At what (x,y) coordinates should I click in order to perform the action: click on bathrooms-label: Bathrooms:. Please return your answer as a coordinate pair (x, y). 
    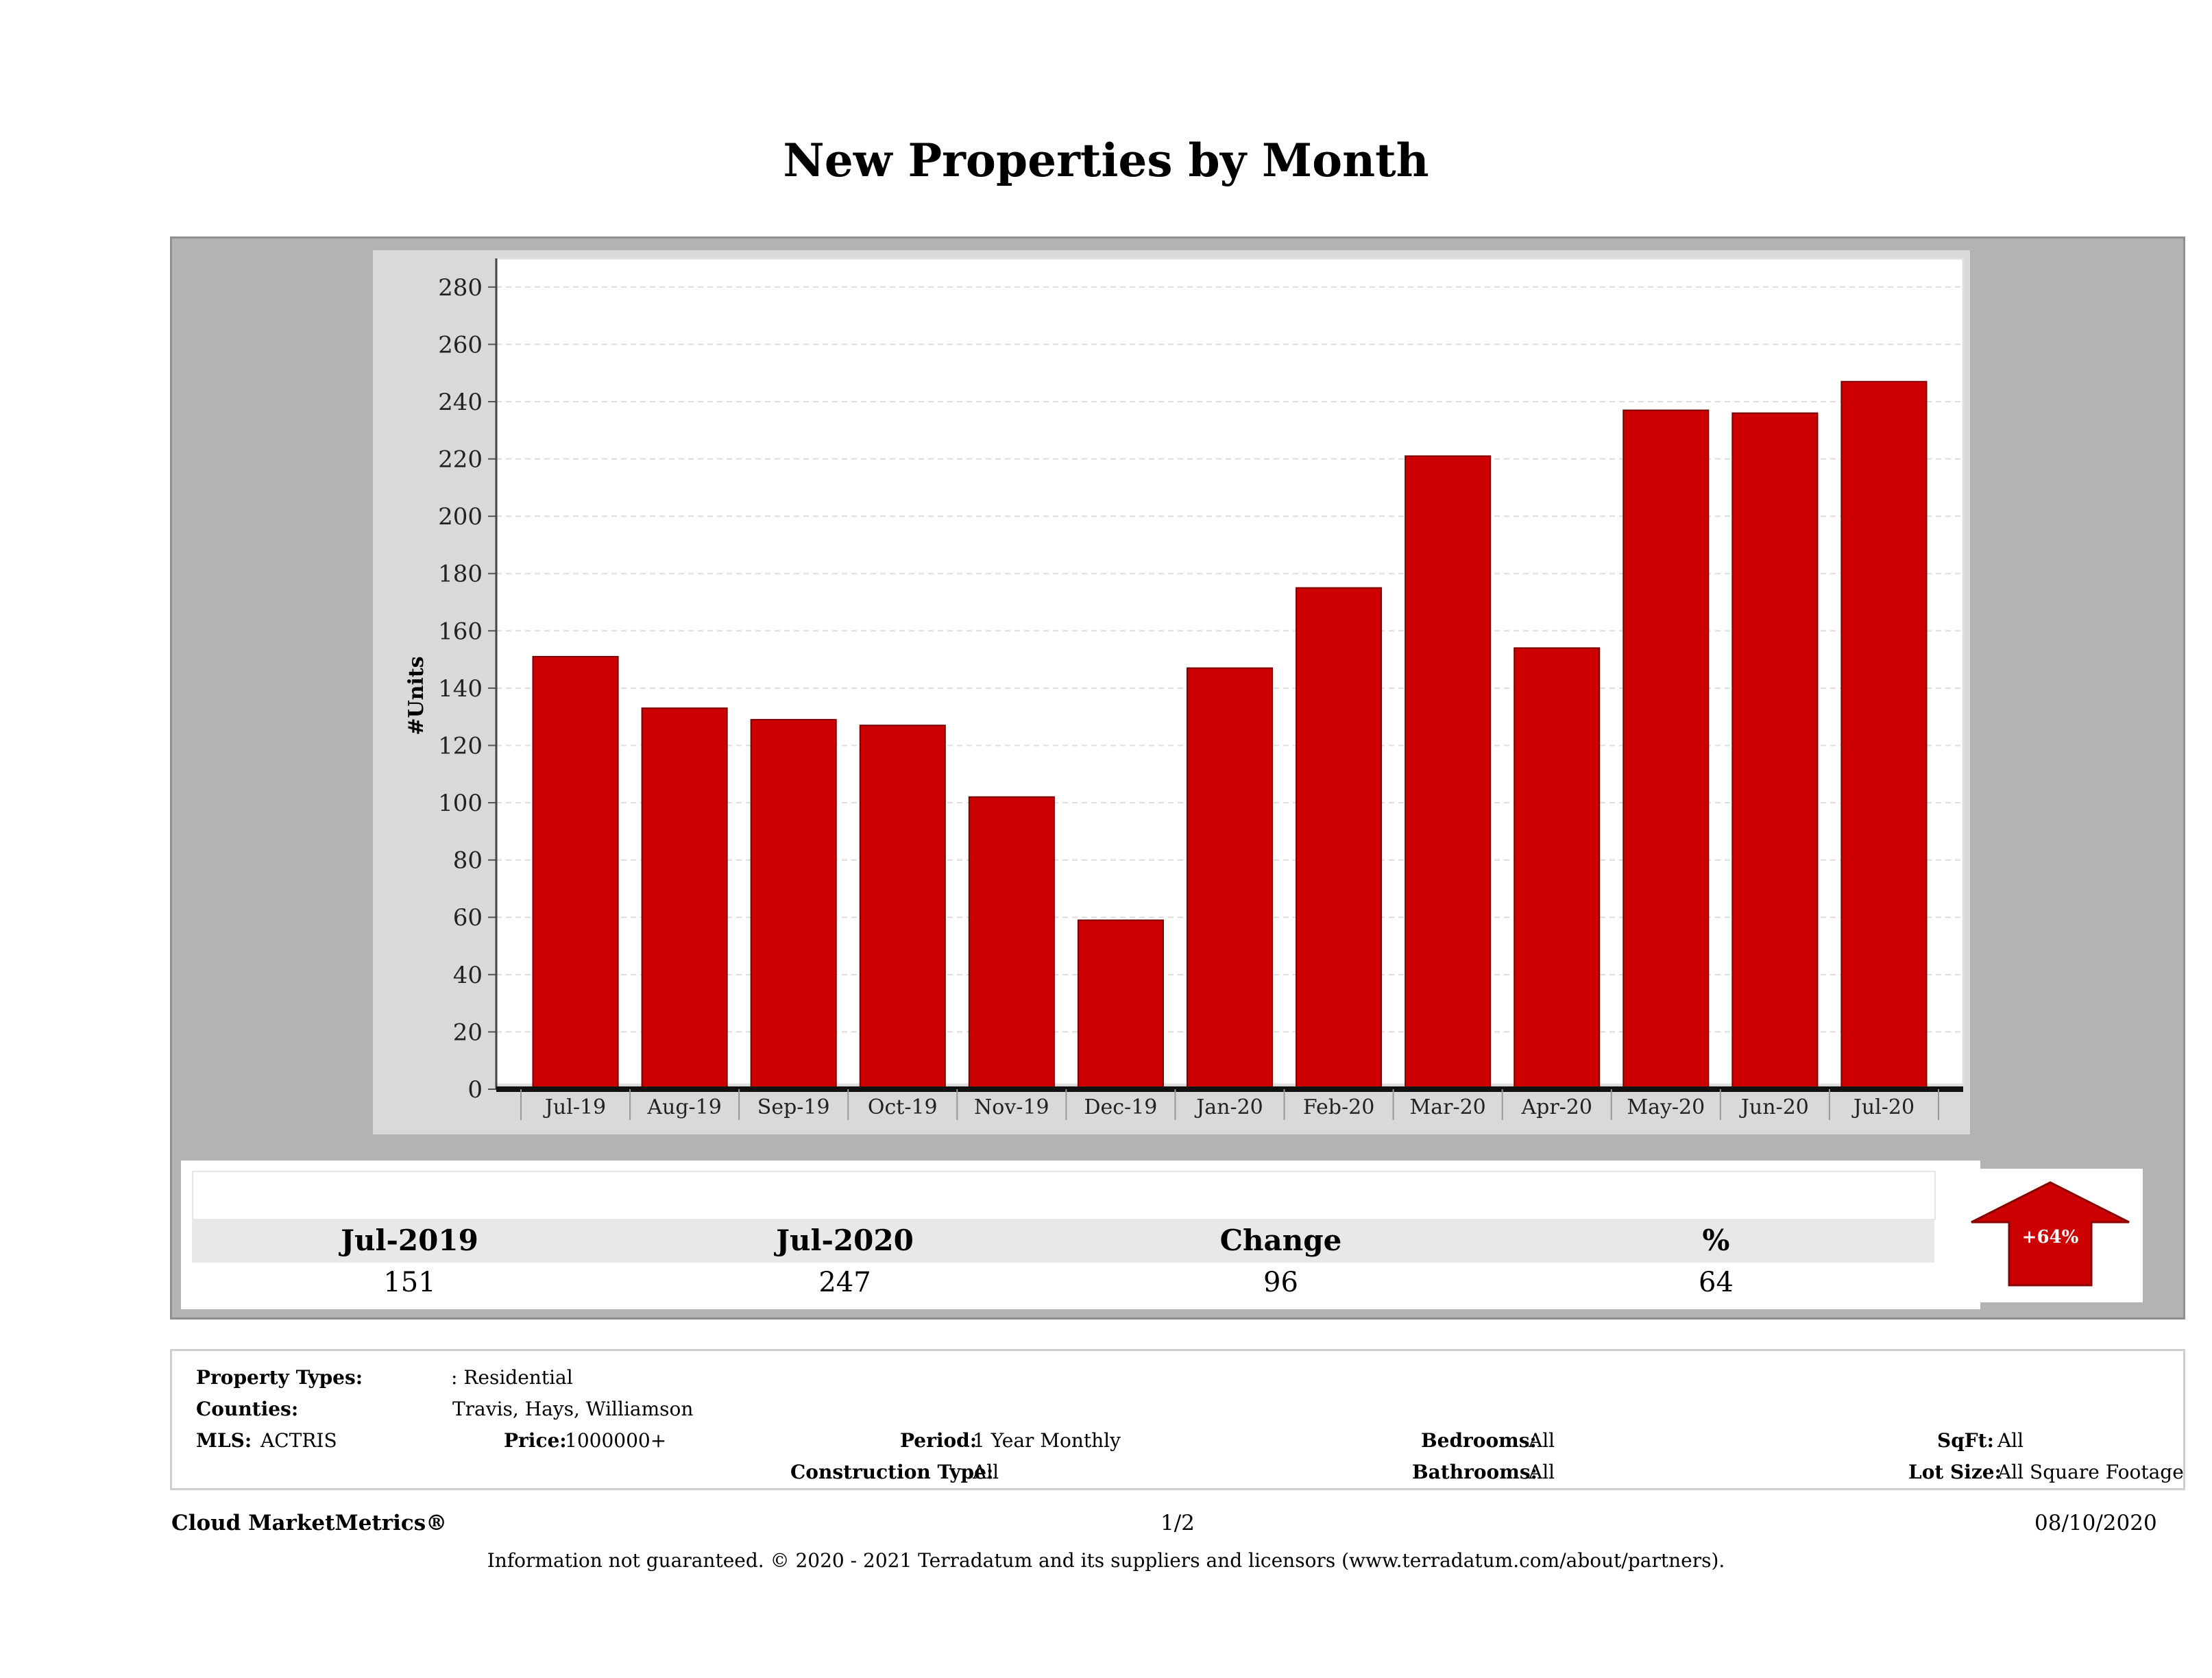
    Looking at the image, I should click on (1475, 1472).